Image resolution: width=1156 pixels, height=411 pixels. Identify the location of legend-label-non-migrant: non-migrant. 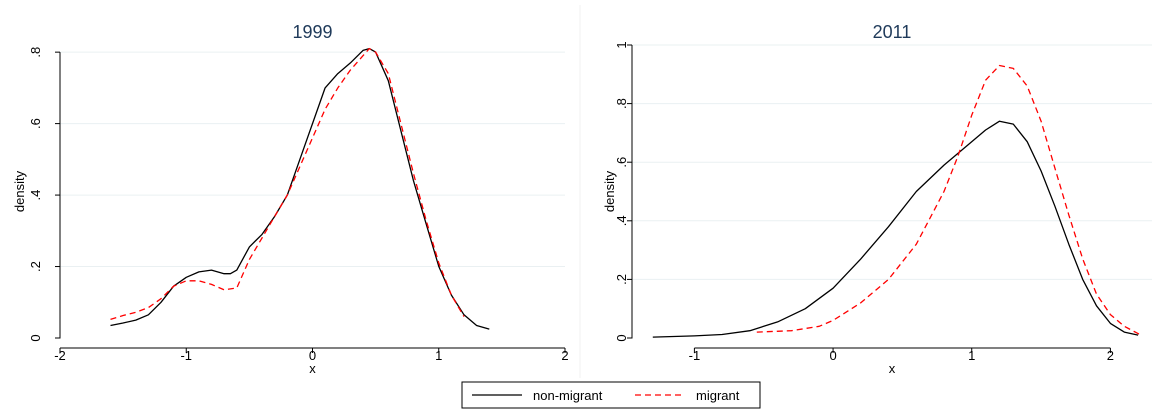
(568, 395).